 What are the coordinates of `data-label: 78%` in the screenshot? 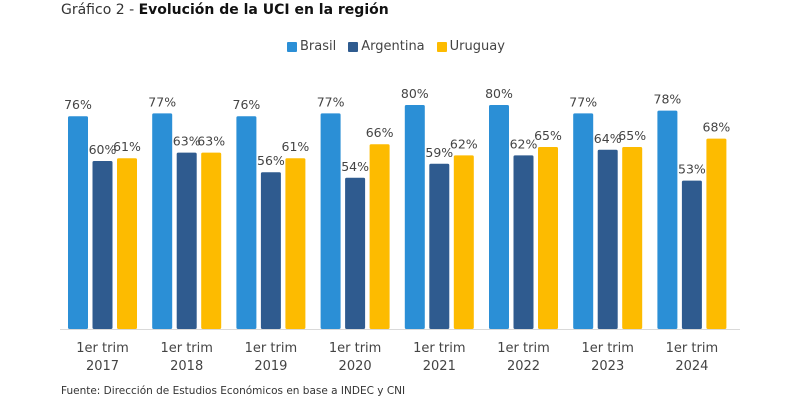 It's located at (668, 99).